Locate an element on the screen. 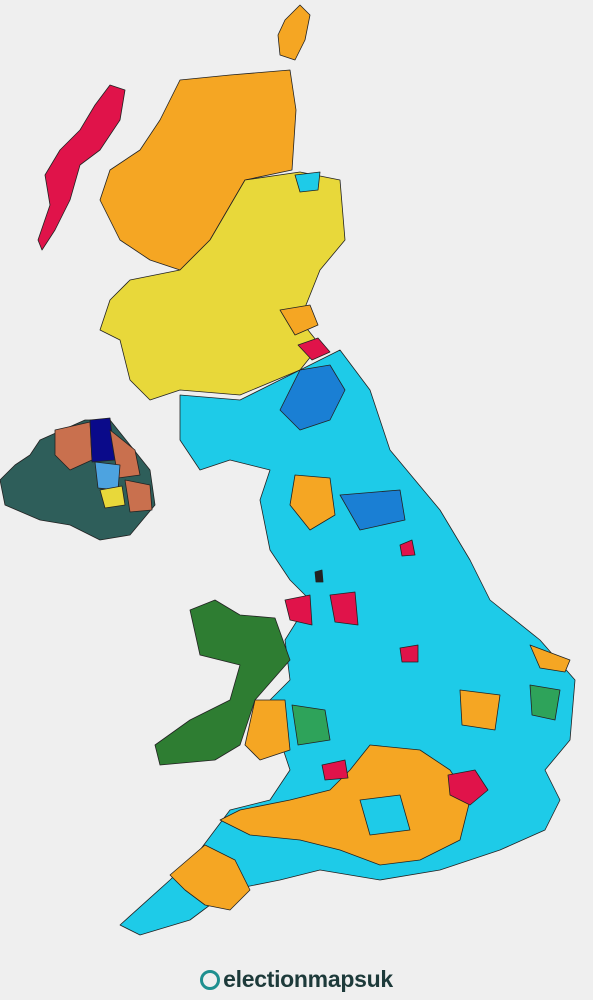  logo-text: electionmapsuk is located at coordinates (308, 979).